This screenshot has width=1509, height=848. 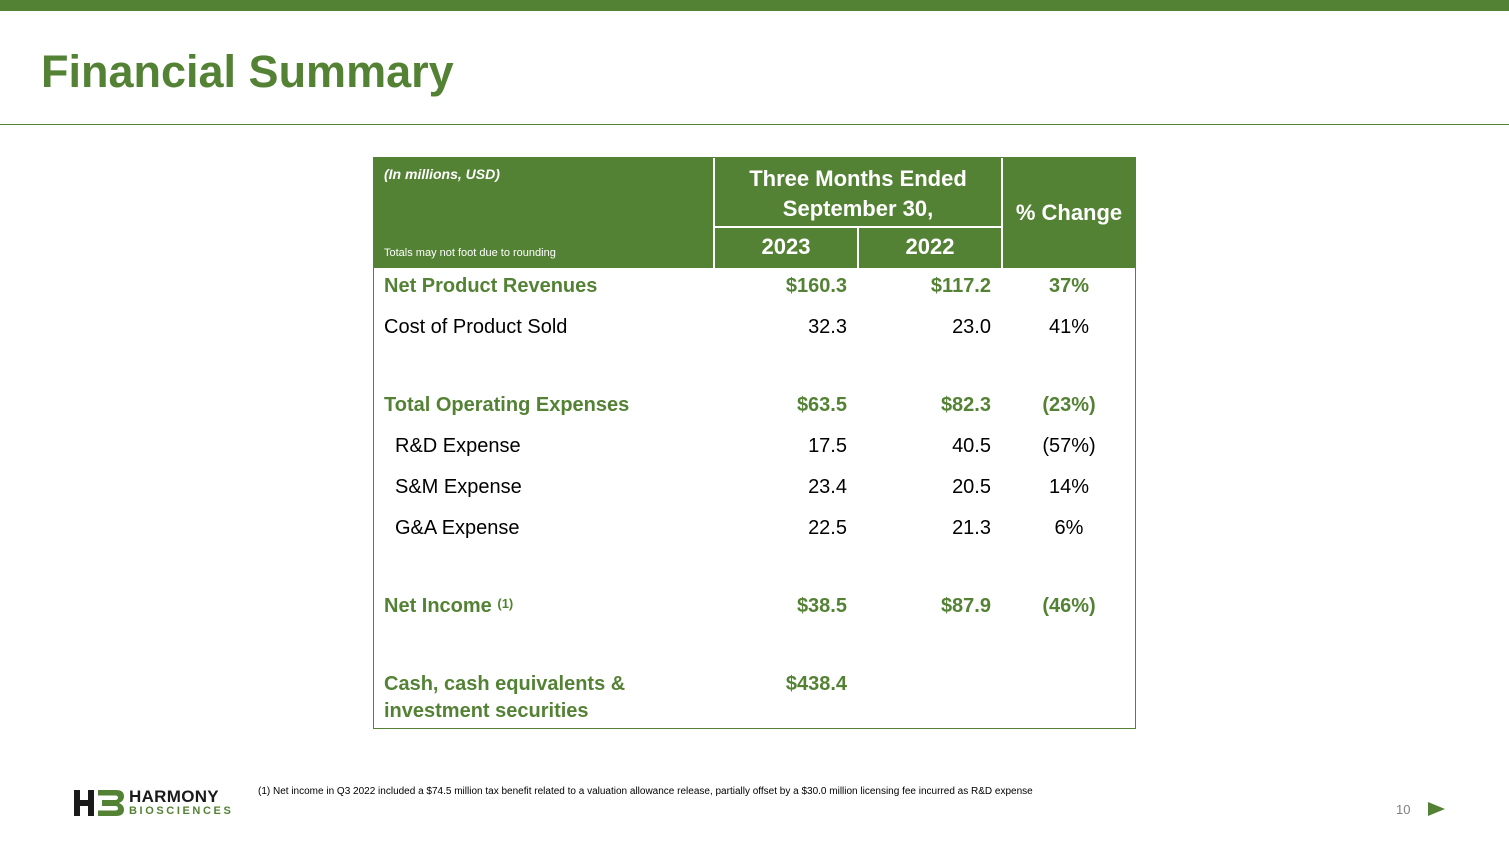 What do you see at coordinates (827, 446) in the screenshot?
I see `value-2023: 17.5` at bounding box center [827, 446].